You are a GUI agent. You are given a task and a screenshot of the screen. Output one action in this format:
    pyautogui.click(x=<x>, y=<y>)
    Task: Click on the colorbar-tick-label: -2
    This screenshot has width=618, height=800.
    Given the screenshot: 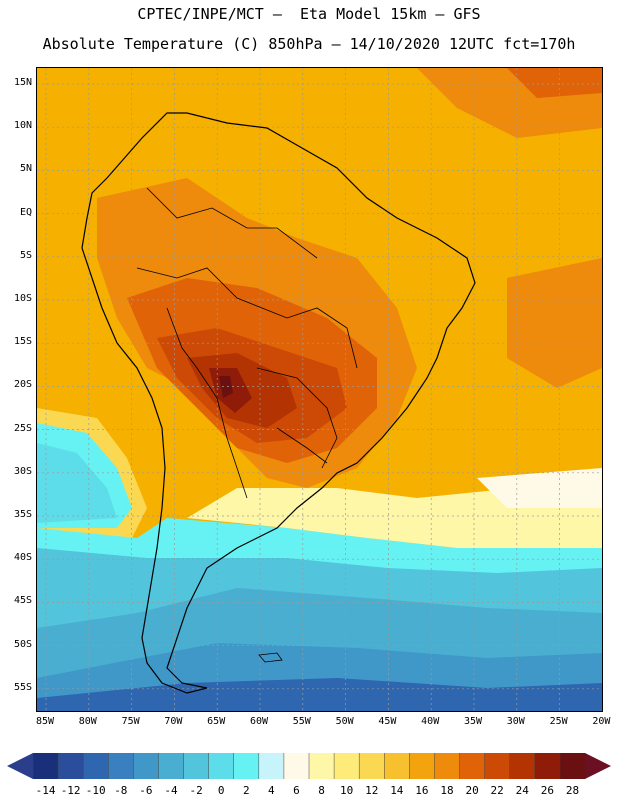 What is the action you would take?
    pyautogui.click(x=196, y=790)
    